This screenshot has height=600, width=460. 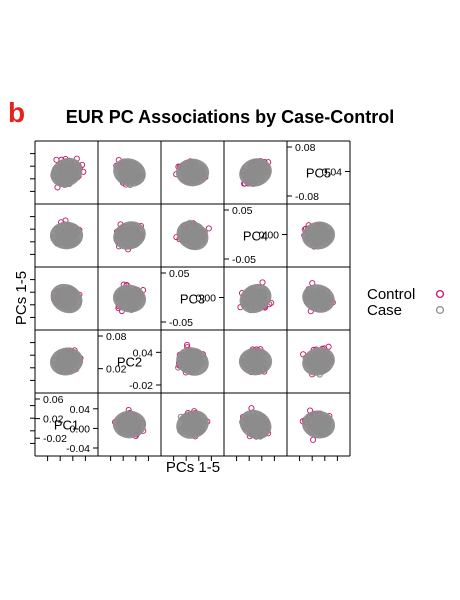 I want to click on legend-label-case: Case, so click(x=384, y=310).